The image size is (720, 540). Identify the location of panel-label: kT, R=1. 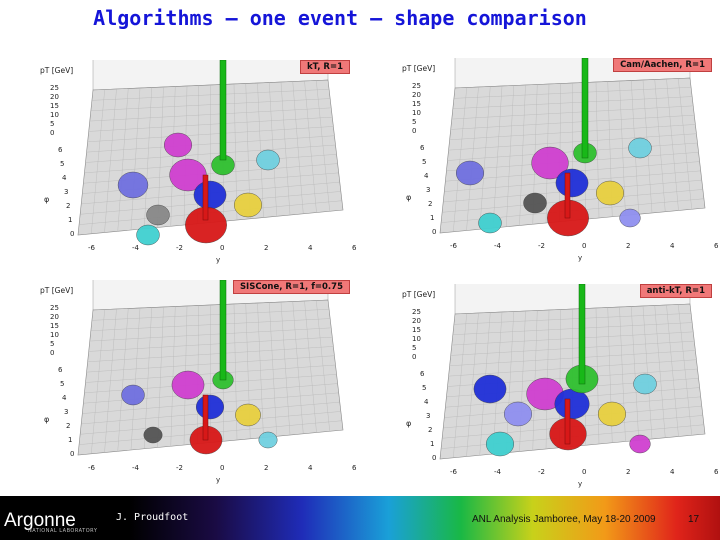
(324, 67).